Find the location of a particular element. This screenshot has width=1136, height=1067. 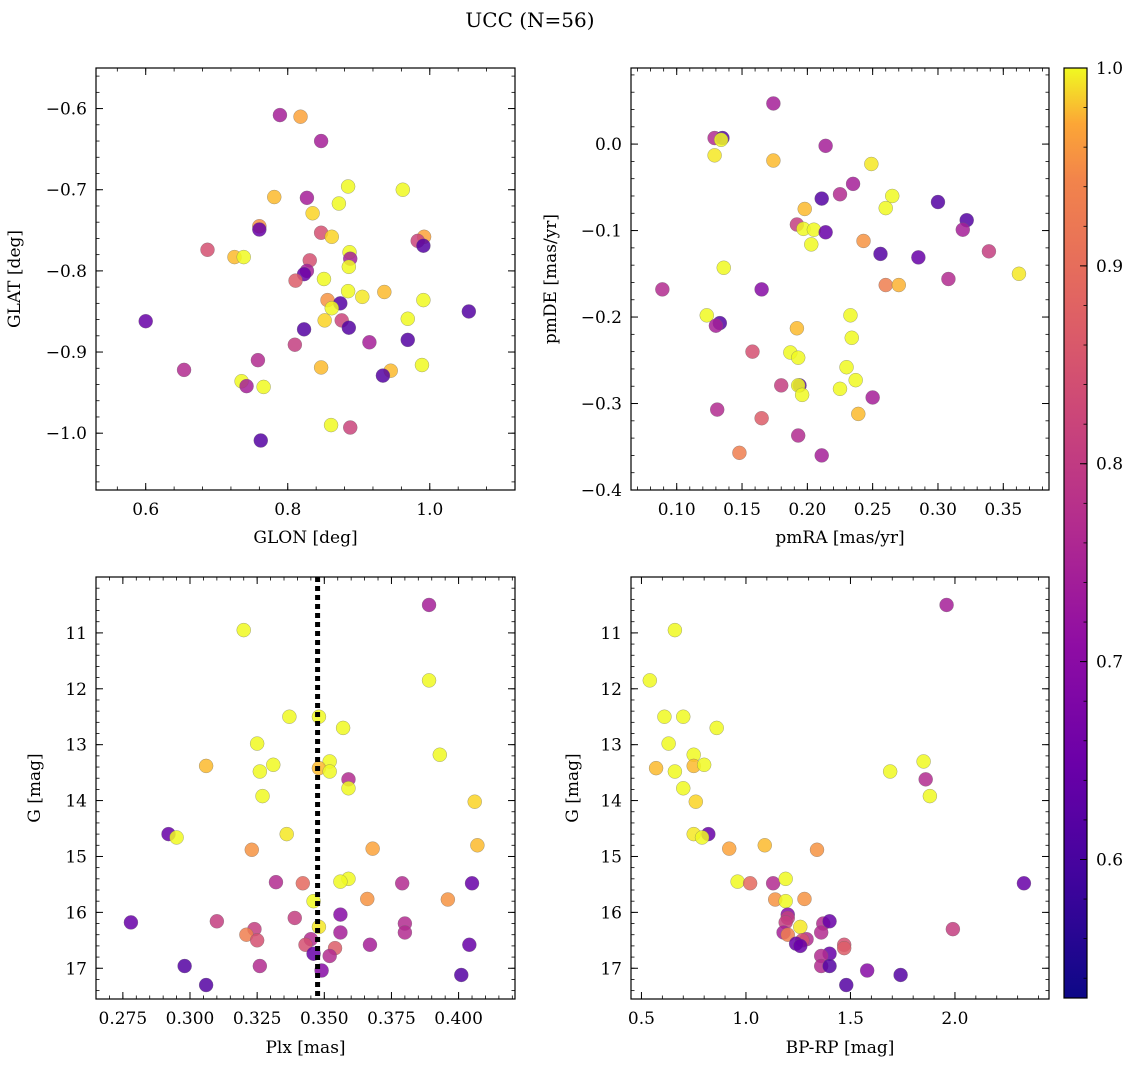

x-tick-label: 0.25 is located at coordinates (873, 510).